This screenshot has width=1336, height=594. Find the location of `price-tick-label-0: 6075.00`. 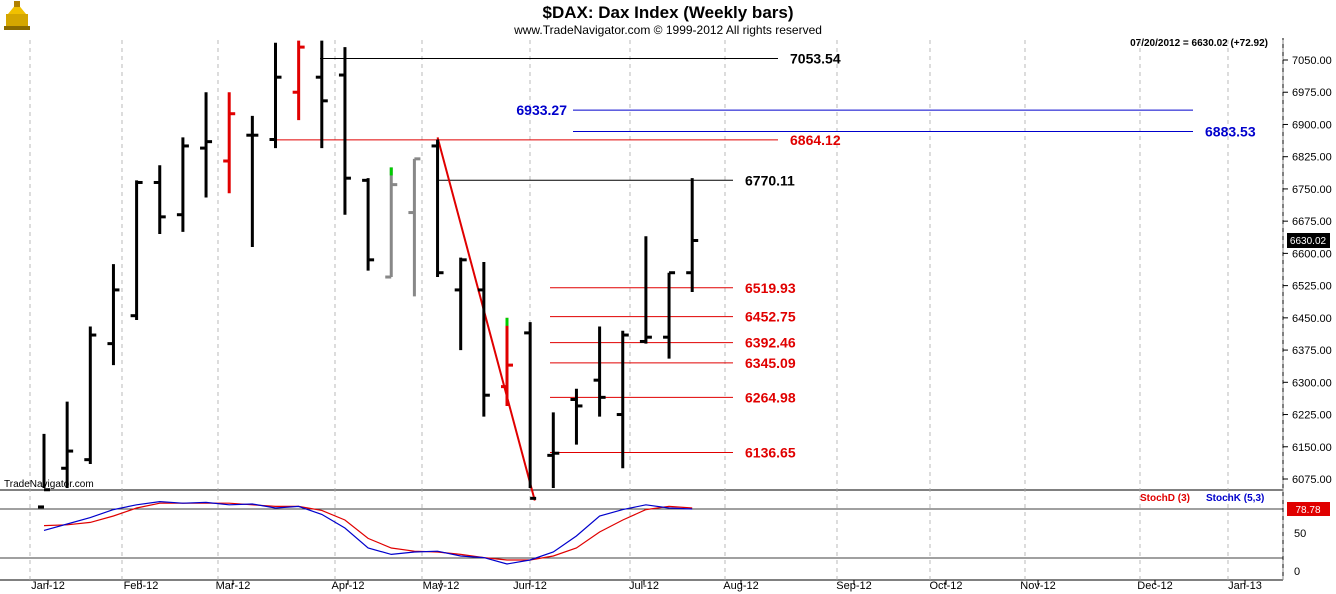

price-tick-label-0: 6075.00 is located at coordinates (1312, 480).